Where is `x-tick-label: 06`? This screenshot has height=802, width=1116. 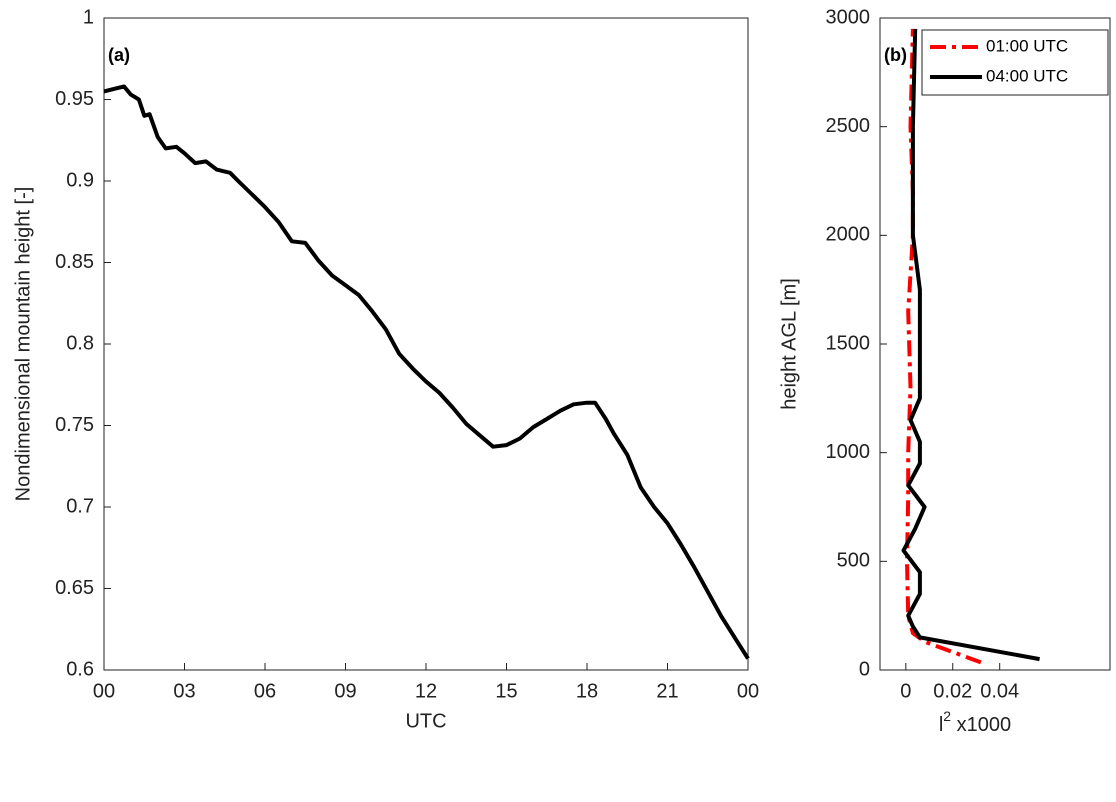 x-tick-label: 06 is located at coordinates (265, 691).